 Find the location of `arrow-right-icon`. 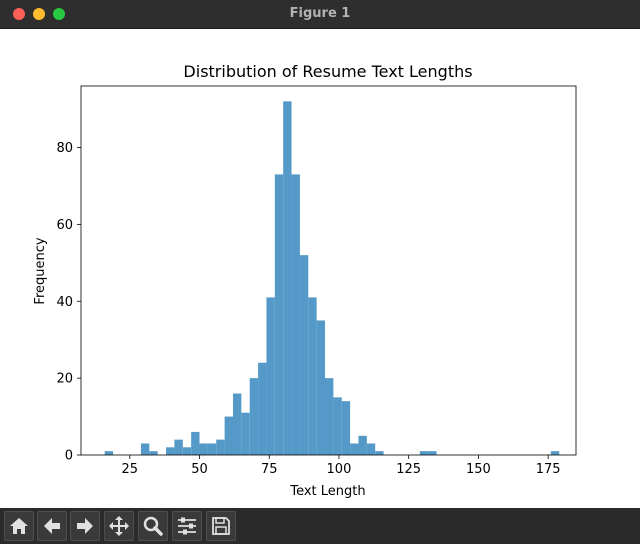

arrow-right-icon is located at coordinates (85, 526).